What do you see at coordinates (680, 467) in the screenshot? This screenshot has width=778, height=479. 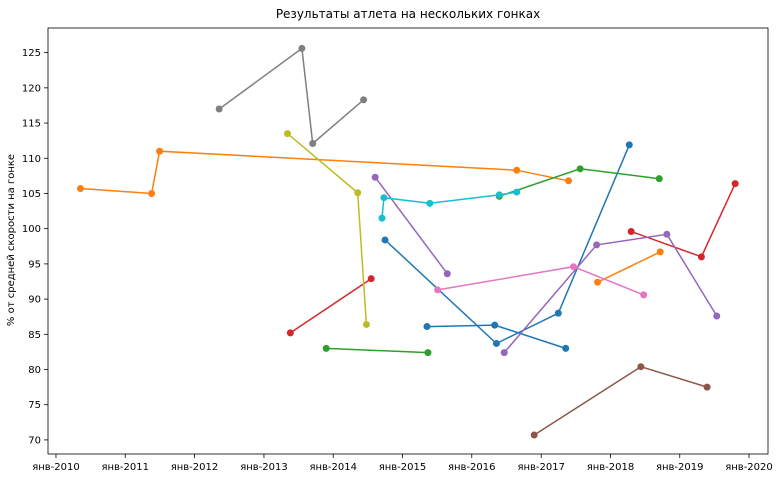 I see `x-tick-label: янв-2019` at bounding box center [680, 467].